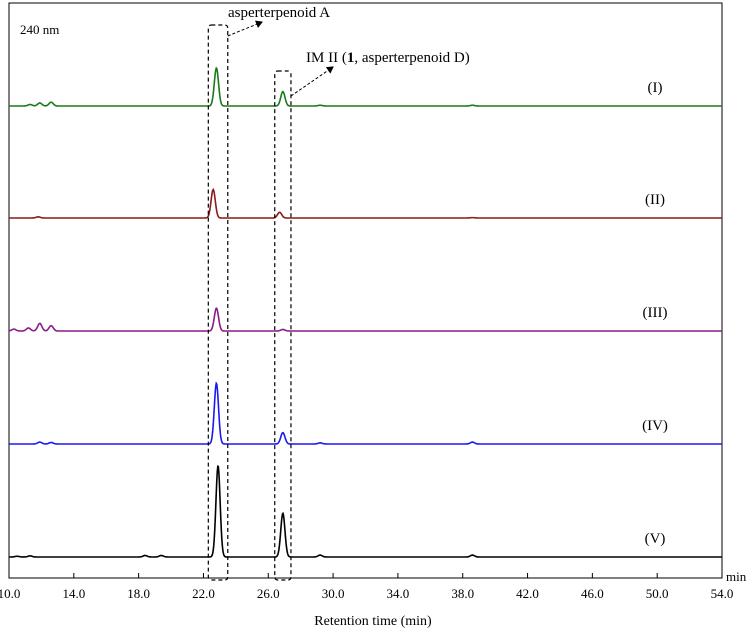  What do you see at coordinates (462, 593) in the screenshot?
I see `x-tick-label: 38.0` at bounding box center [462, 593].